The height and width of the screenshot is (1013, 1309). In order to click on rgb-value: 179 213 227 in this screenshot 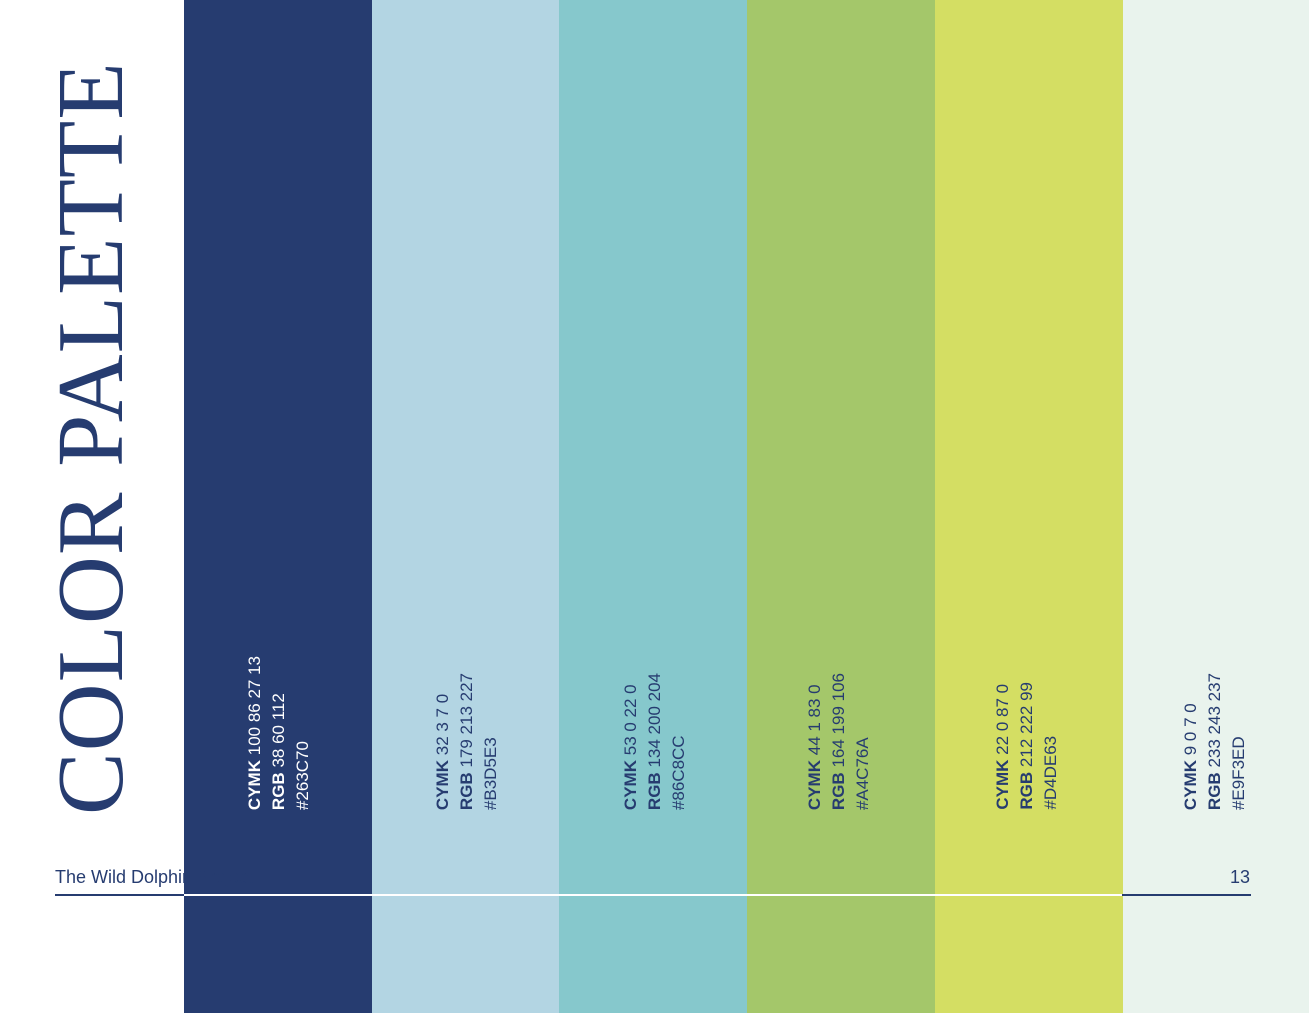, I will do `click(466, 720)`.